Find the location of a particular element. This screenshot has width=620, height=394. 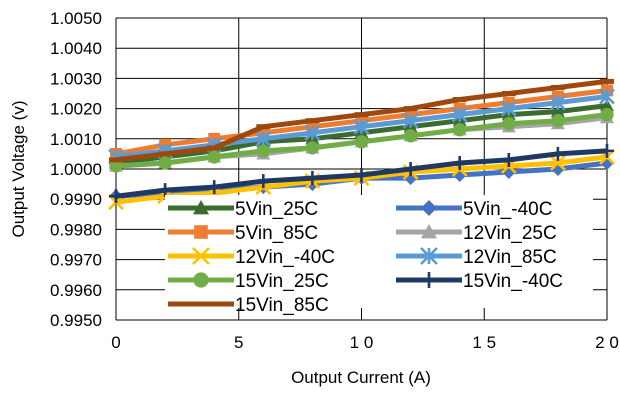

legend-label: 5Vin_25C is located at coordinates (276, 209).